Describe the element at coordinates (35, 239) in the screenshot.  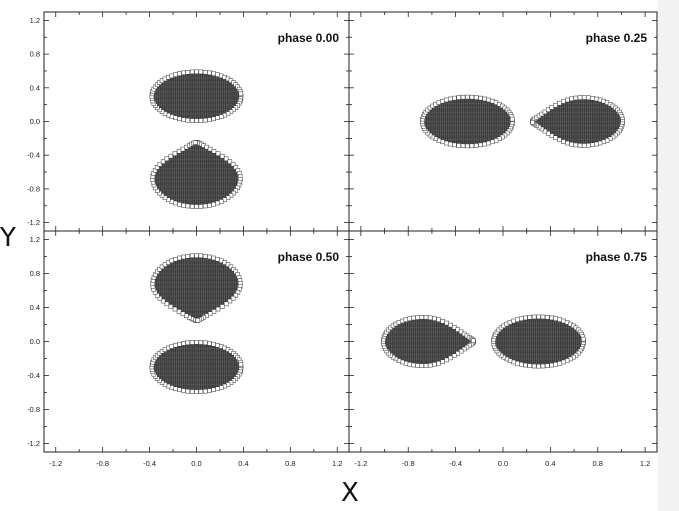
I see `y-tick-label: 1.2` at that location.